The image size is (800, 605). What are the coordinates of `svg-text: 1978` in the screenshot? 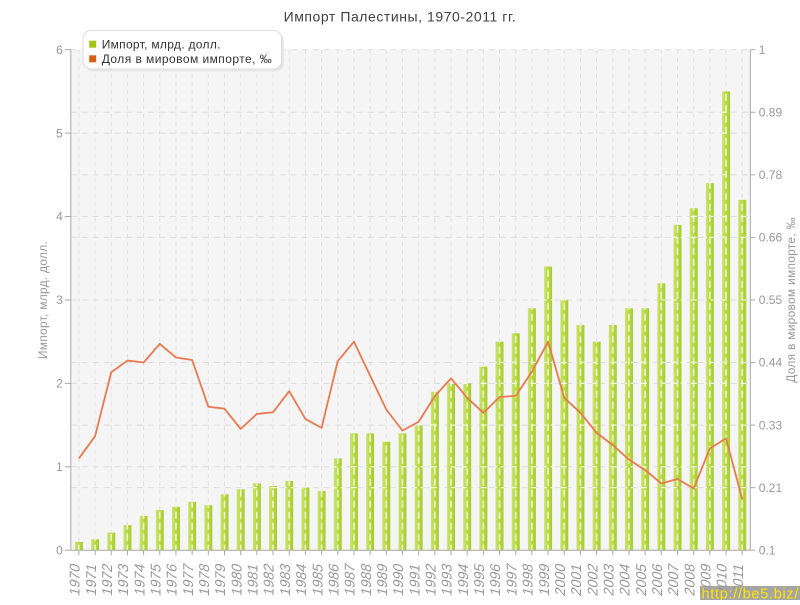 It's located at (205, 580).